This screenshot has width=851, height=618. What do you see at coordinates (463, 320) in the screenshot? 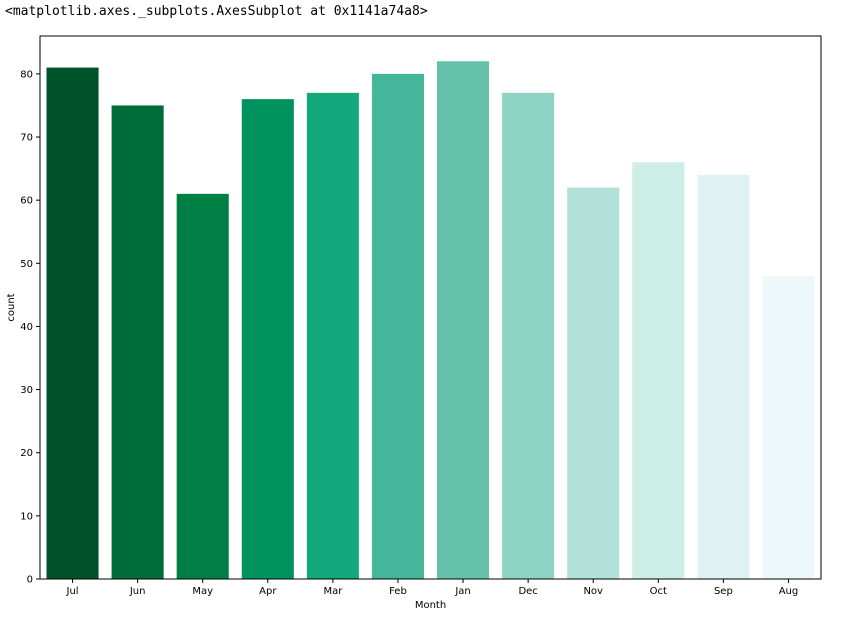
I see `bar-jan` at bounding box center [463, 320].